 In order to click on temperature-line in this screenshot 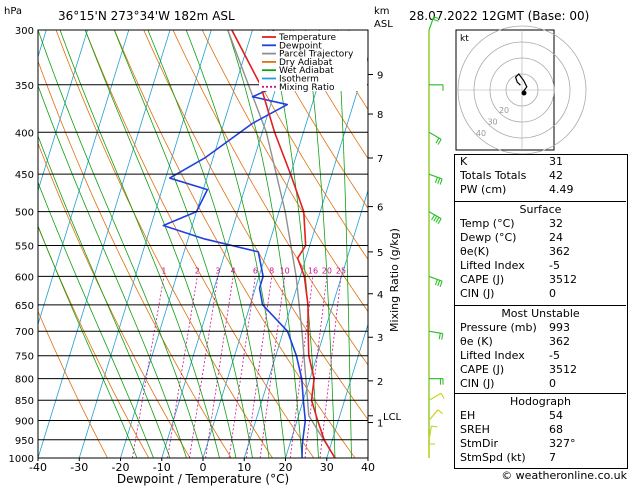, I will do `click(283, 244)`.